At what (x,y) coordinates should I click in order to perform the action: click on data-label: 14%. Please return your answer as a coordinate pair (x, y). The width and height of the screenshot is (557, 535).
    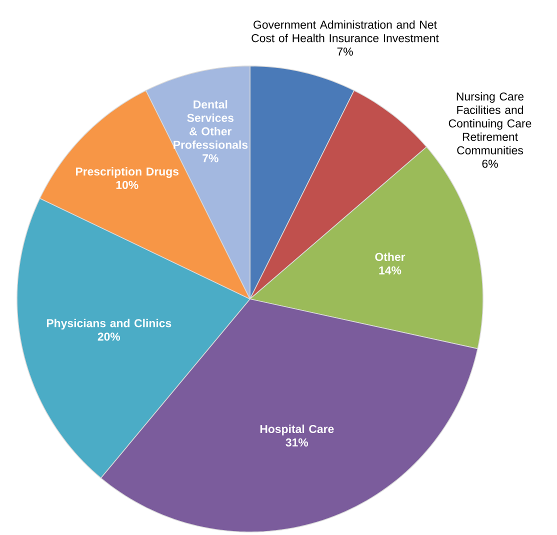
    Looking at the image, I should click on (390, 270).